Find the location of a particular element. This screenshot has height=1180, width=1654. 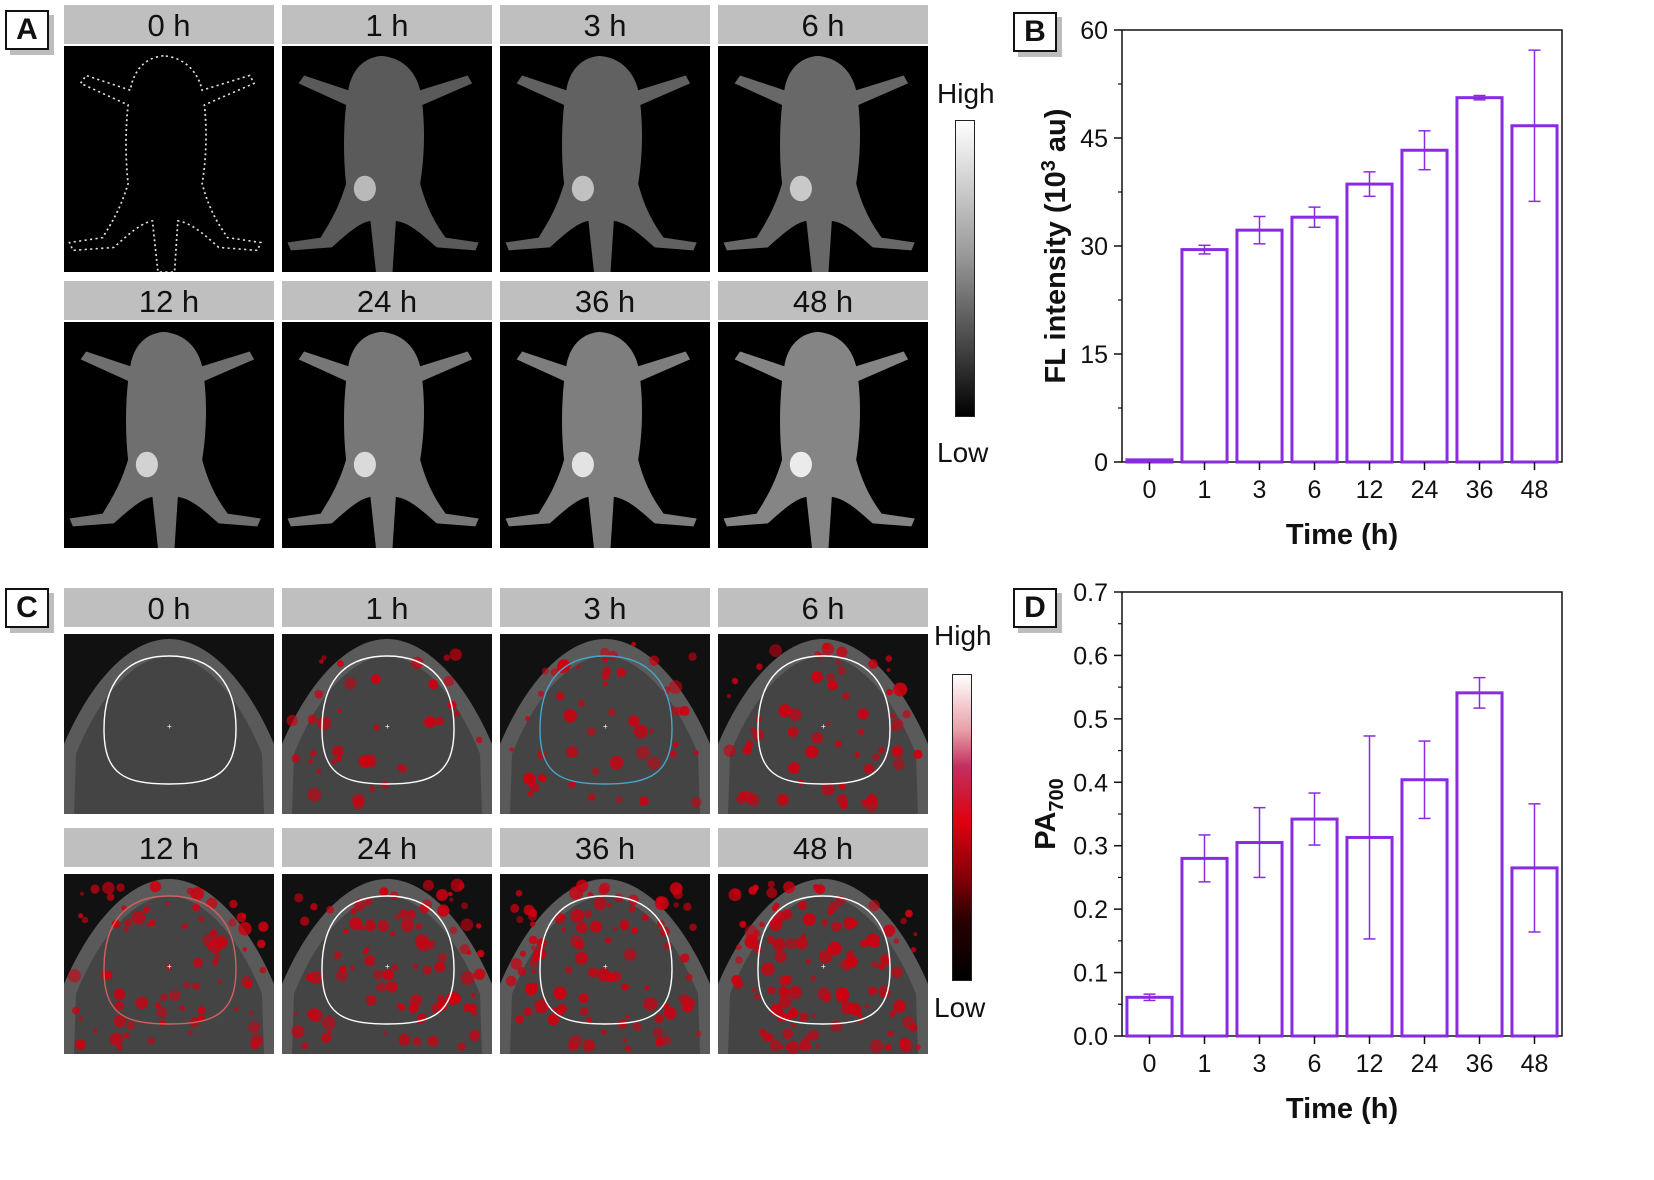

pa-image-tile: 6 h + is located at coordinates (823, 701).